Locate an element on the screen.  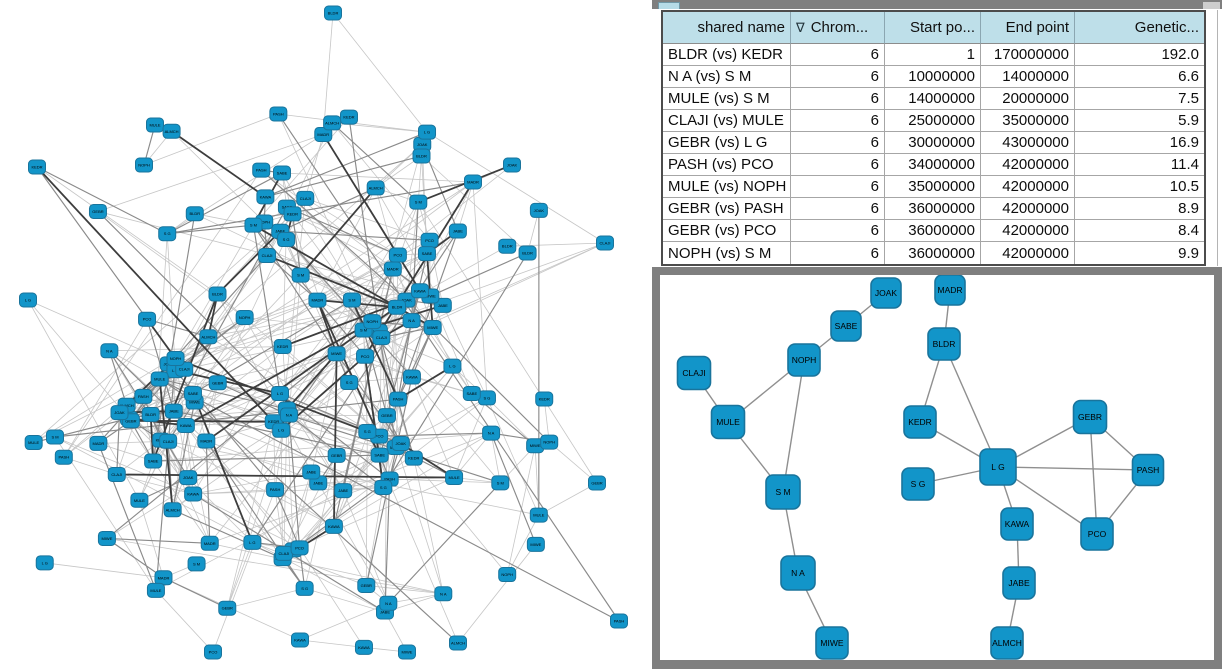
table-row: N A (vs) S M 6 10000000 14000000 6.6 is located at coordinates (933, 77).